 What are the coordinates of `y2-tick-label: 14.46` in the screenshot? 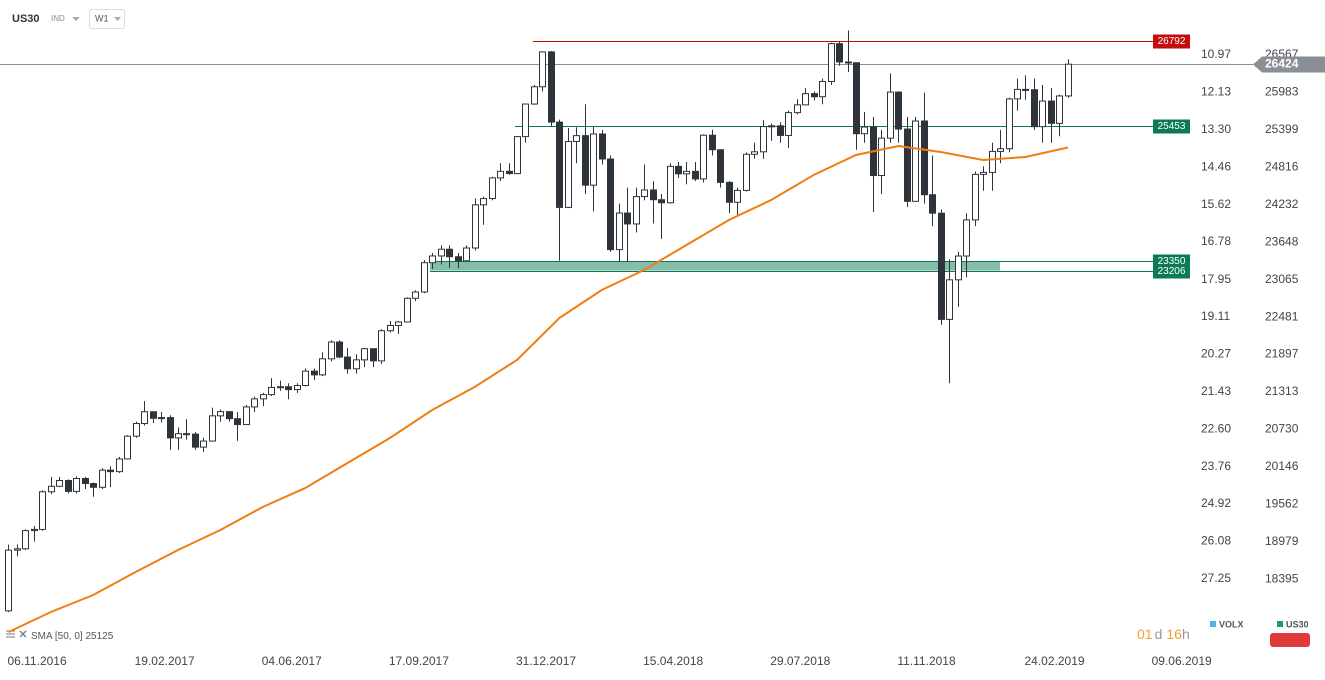 It's located at (1216, 166).